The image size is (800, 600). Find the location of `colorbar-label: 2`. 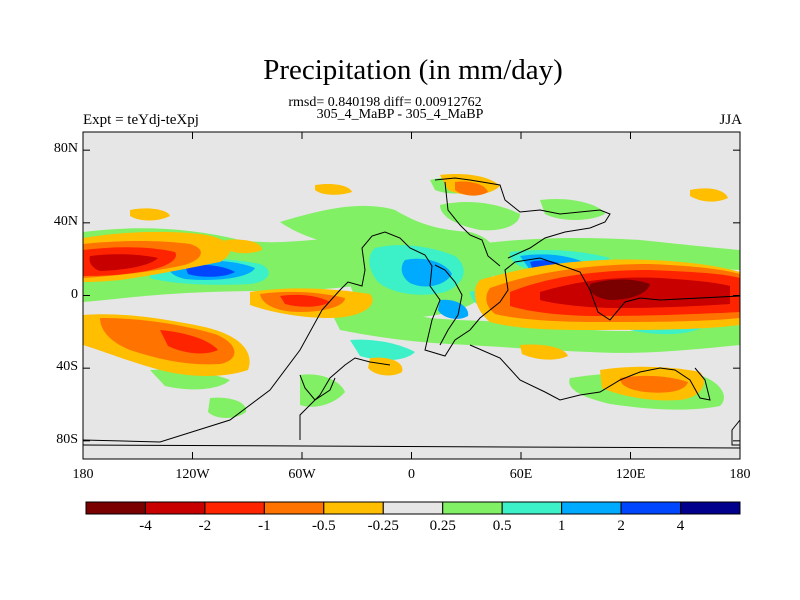

colorbar-label: 2 is located at coordinates (621, 526).